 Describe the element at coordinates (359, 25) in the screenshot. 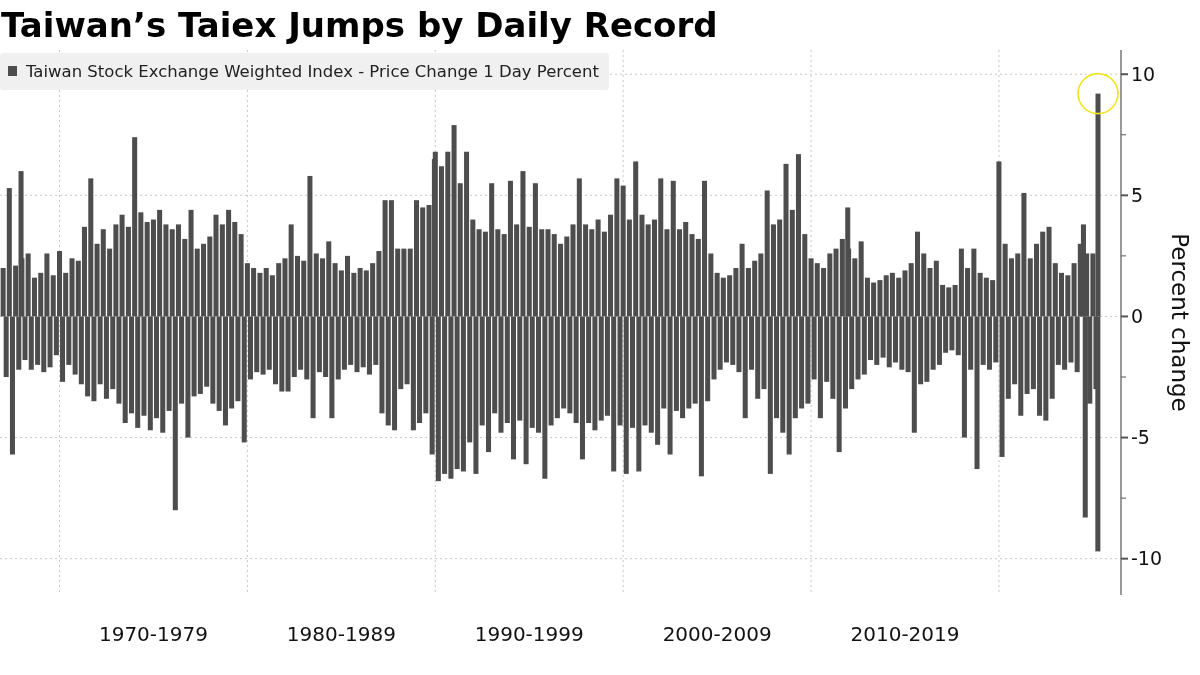

I see `chart-title: Taiwan’s Taiex Jumps by Daily Record` at that location.